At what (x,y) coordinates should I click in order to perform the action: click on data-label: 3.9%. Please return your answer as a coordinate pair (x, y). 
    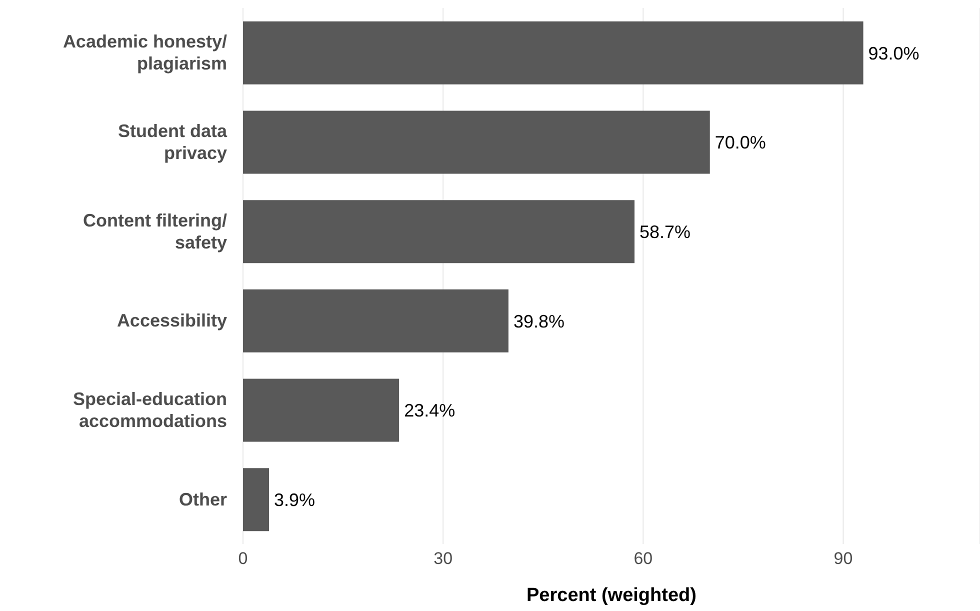
    Looking at the image, I should click on (295, 500).